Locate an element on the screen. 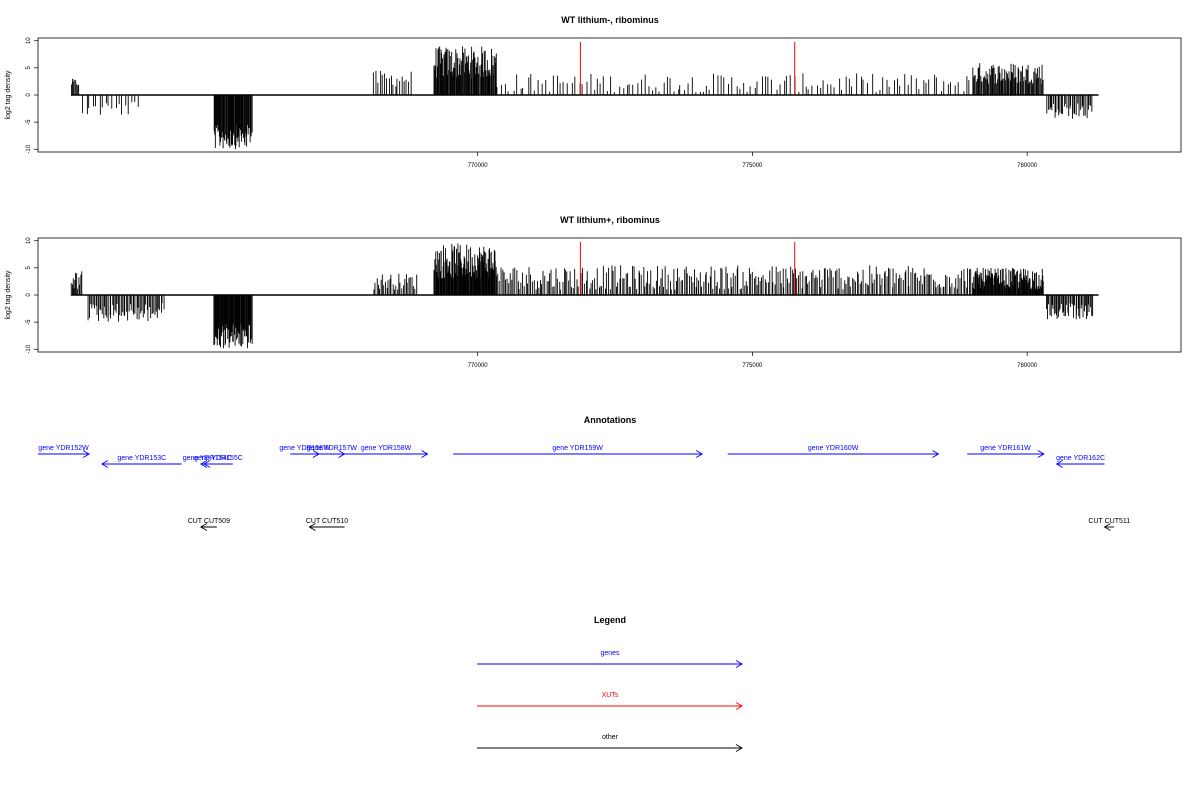  cut-label: CUT CUT511 is located at coordinates (1109, 521).